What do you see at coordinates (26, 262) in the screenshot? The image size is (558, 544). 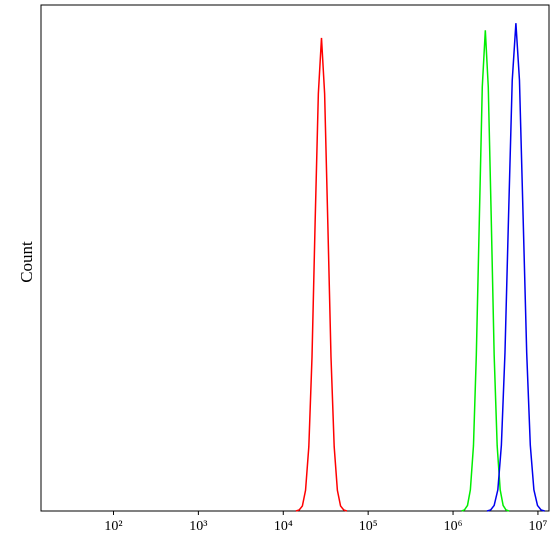 I see `y-axis-label: Count` at bounding box center [26, 262].